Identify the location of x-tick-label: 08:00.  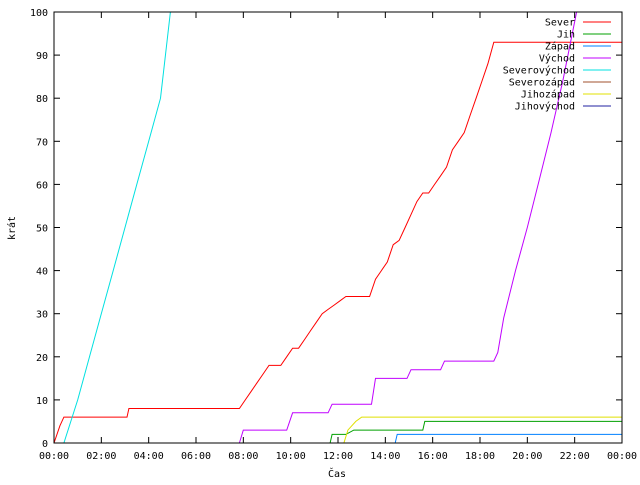
(243, 456).